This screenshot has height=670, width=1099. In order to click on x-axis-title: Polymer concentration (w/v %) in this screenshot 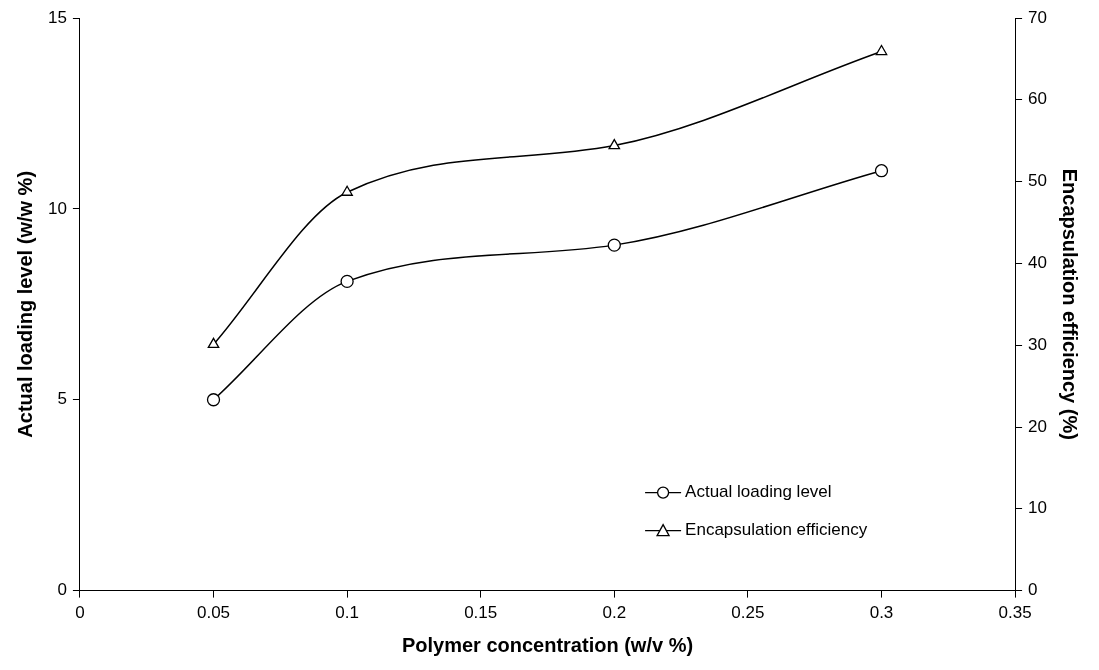, I will do `click(547, 644)`.